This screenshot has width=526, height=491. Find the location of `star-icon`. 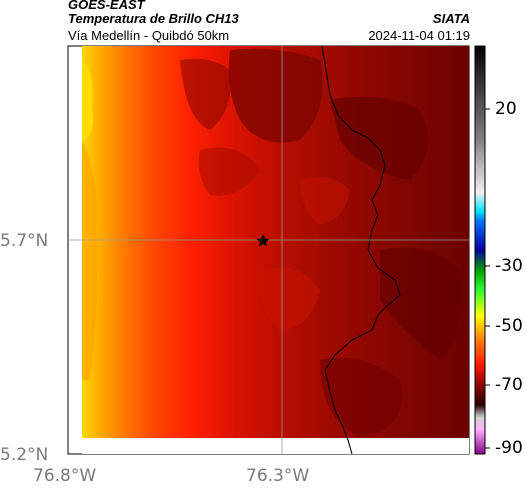

star-icon is located at coordinates (263, 240).